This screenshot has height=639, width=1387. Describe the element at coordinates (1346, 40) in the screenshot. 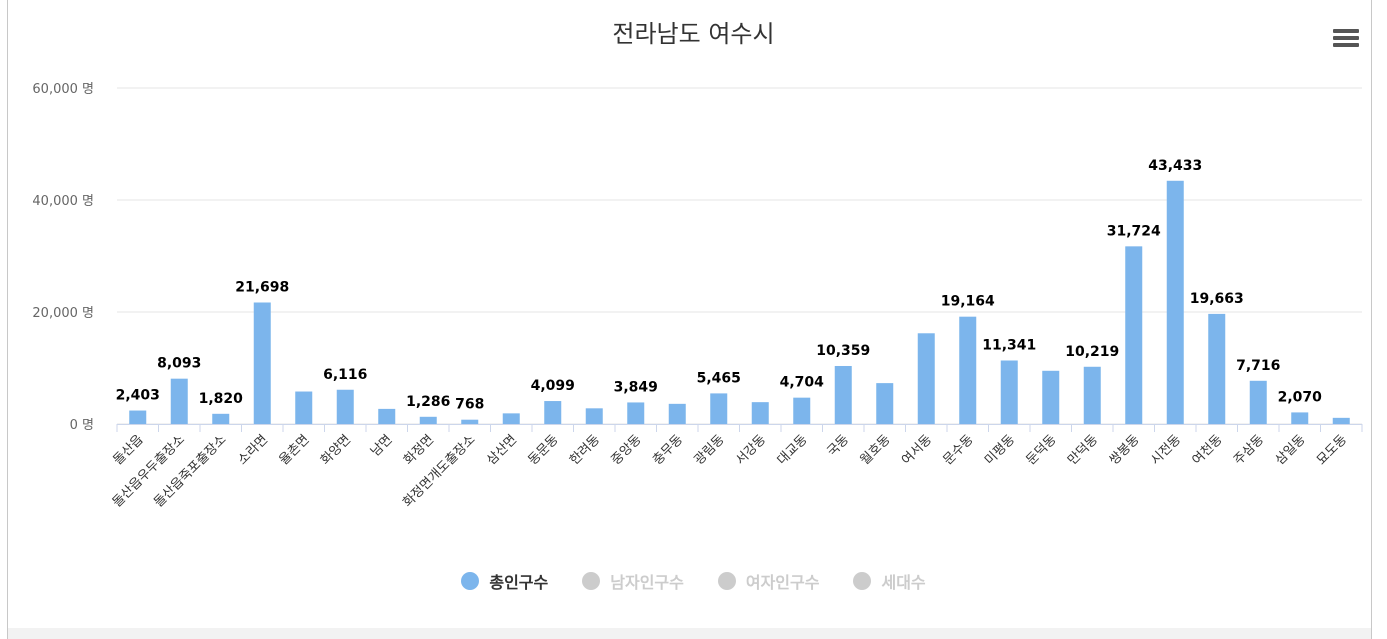

I see `hamburger-menu-icon` at that location.